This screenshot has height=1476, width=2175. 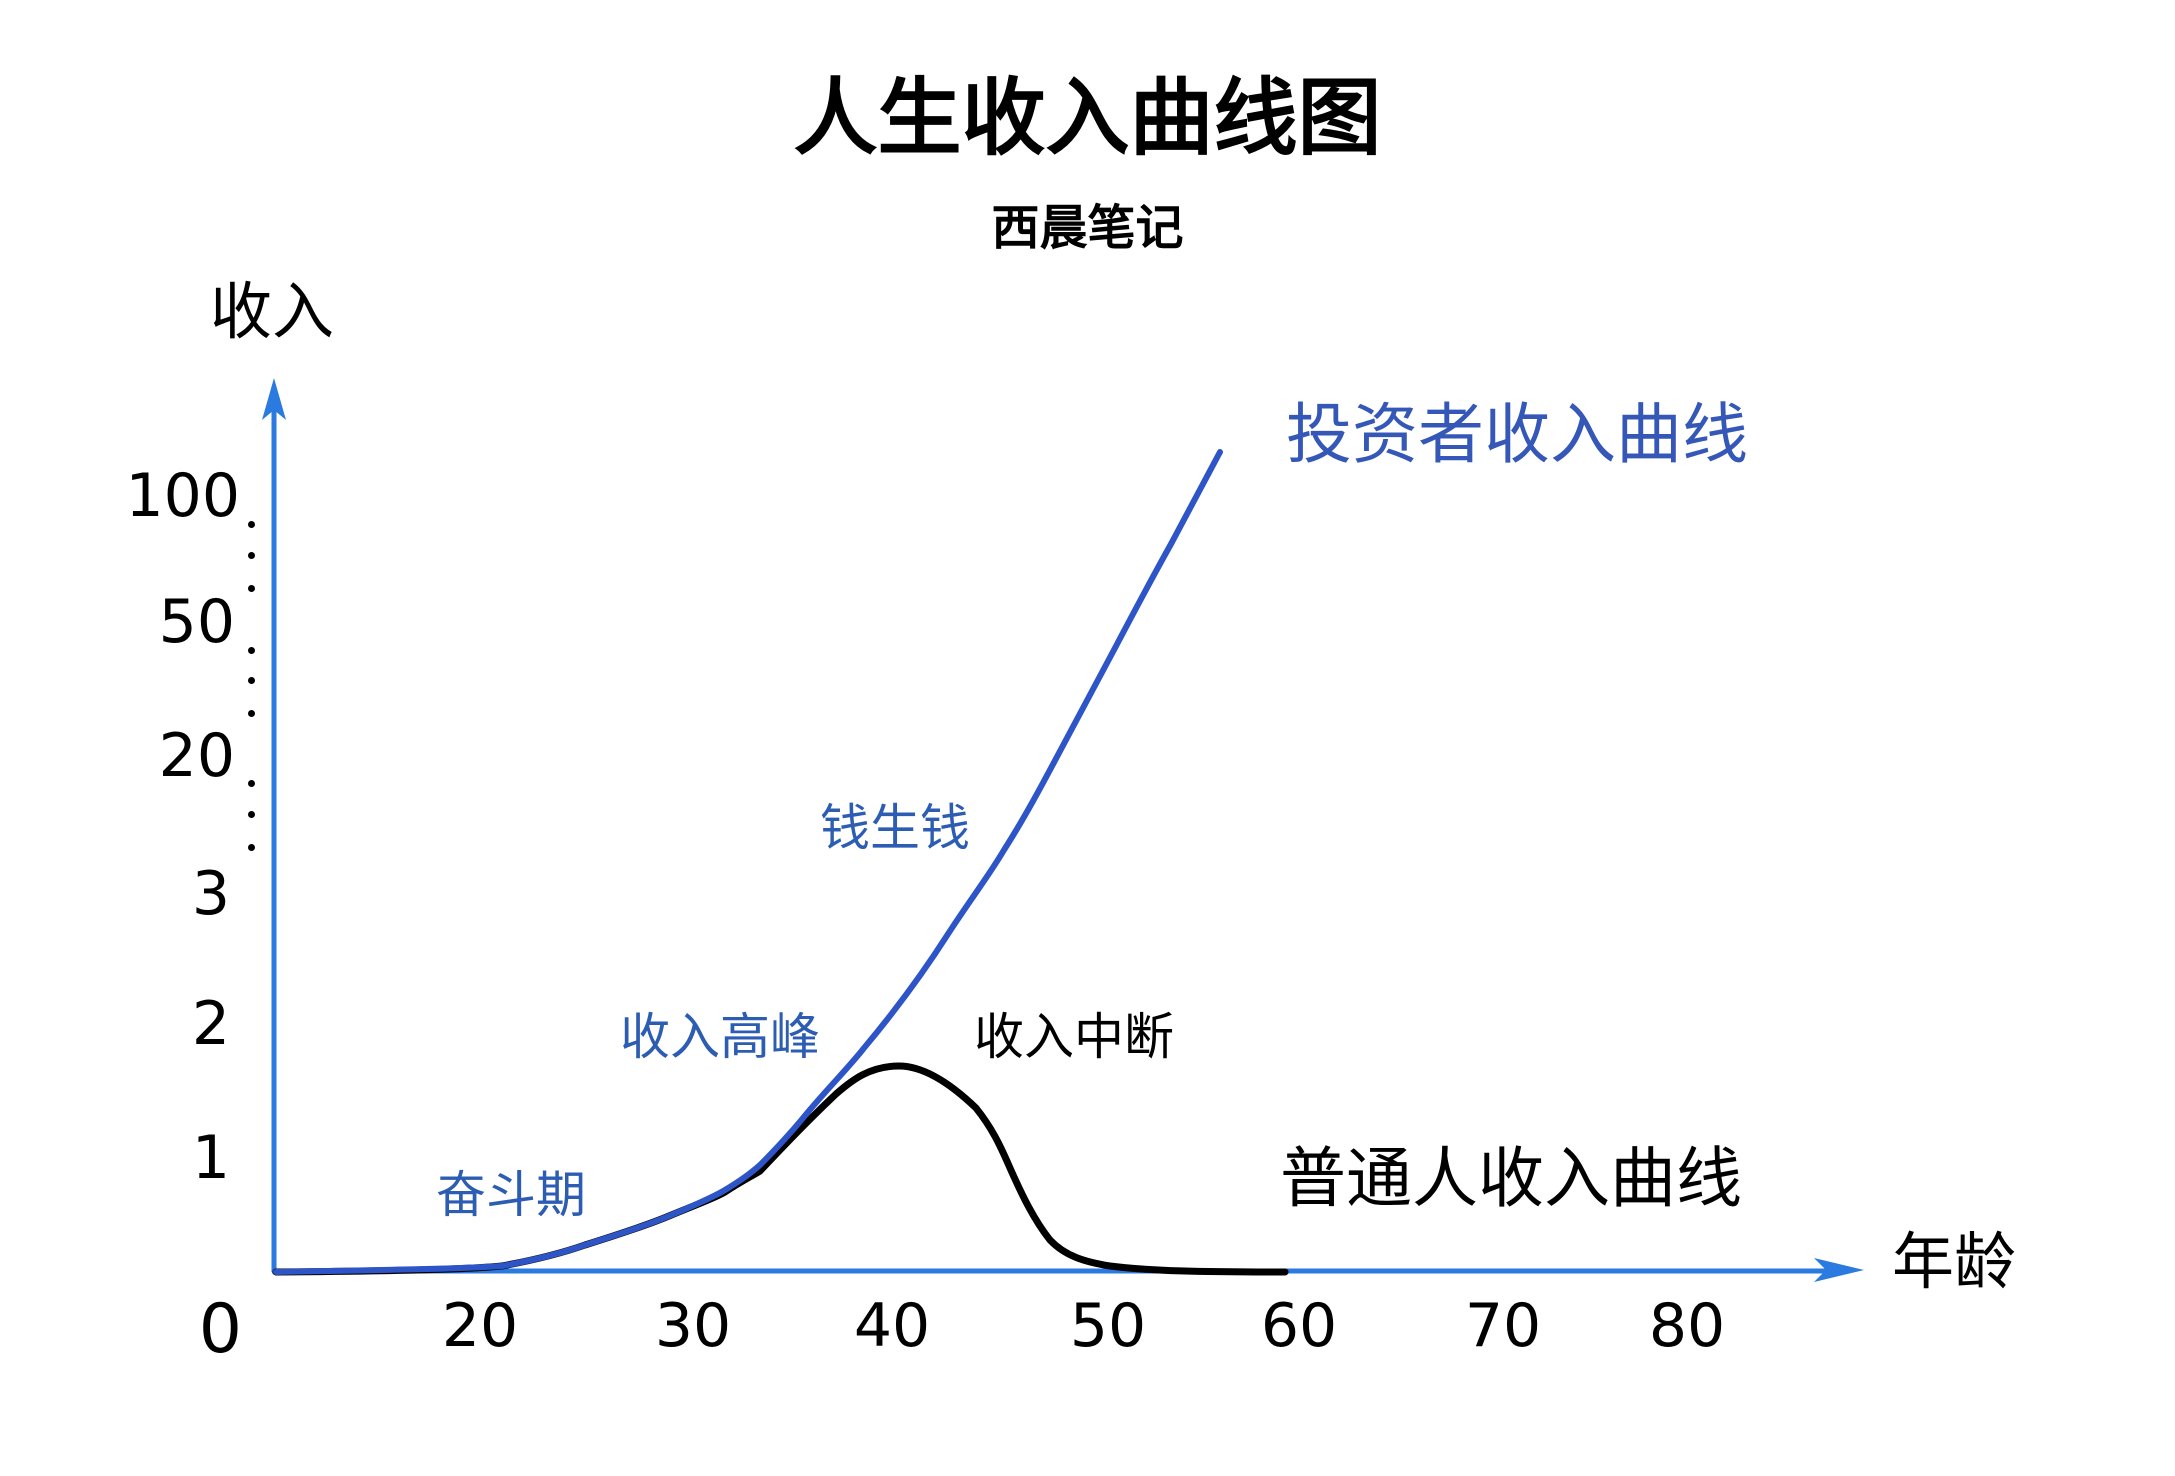 I want to click on x-tick-40: 40, so click(x=892, y=1326).